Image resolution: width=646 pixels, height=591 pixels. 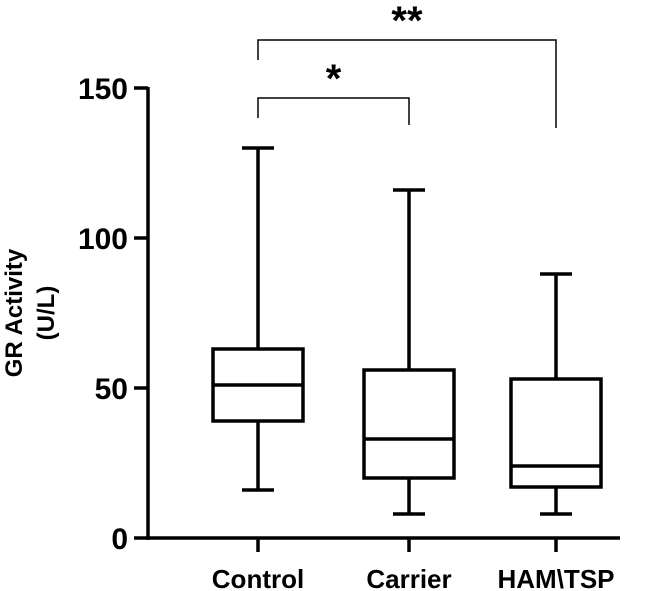 What do you see at coordinates (119, 539) in the screenshot?
I see `y-tick-label: 0` at bounding box center [119, 539].